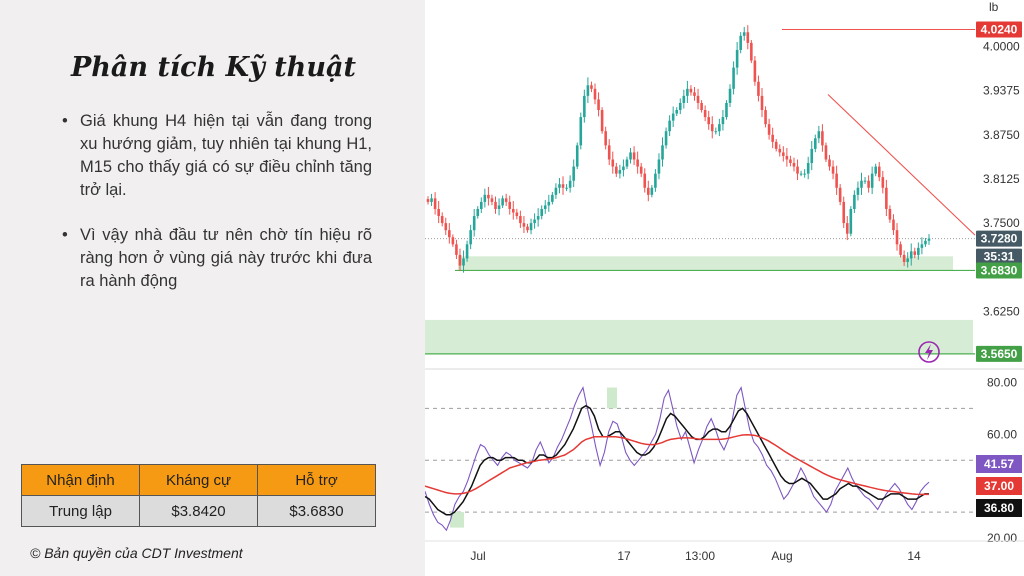 This screenshot has height=576, width=1024. What do you see at coordinates (1002, 538) in the screenshot?
I see `osc-tick-label: 20.00` at bounding box center [1002, 538].